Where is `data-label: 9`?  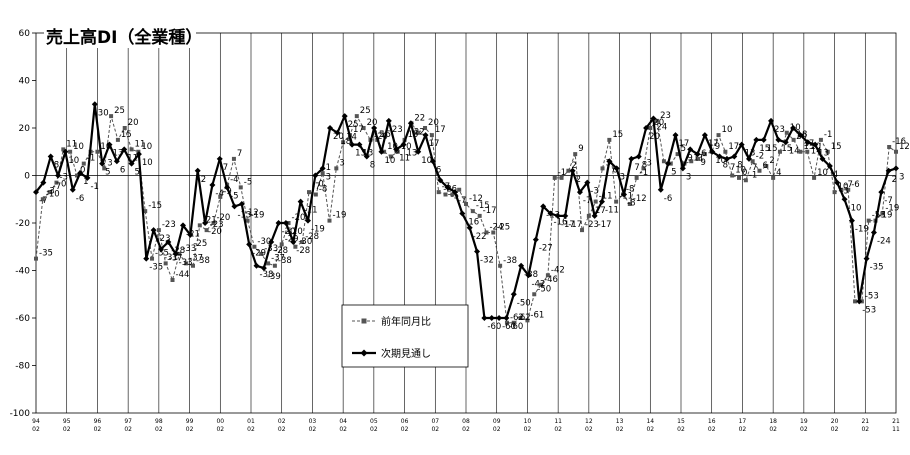
data-label: 9 is located at coordinates (689, 159).